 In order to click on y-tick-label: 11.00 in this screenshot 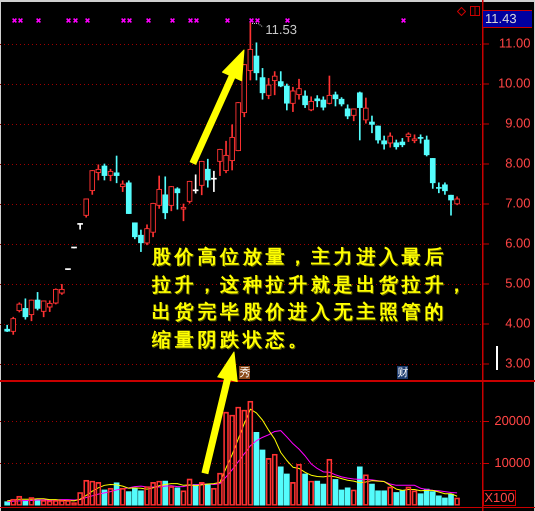, I will do `click(514, 43)`.